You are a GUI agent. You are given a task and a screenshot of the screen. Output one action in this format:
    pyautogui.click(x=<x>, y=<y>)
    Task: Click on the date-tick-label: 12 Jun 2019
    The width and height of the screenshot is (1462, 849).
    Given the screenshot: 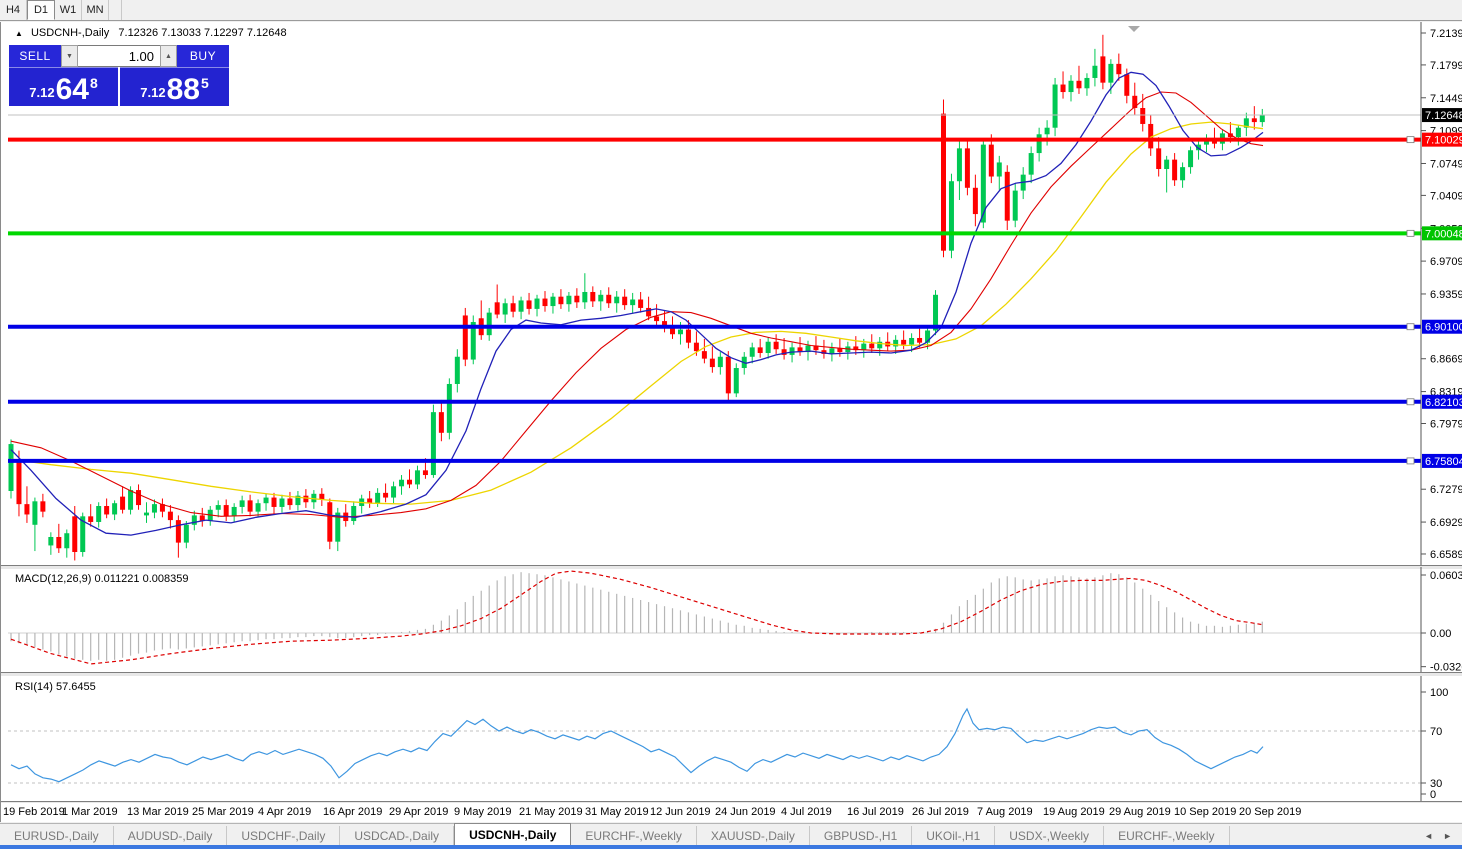 What is the action you would take?
    pyautogui.click(x=680, y=812)
    